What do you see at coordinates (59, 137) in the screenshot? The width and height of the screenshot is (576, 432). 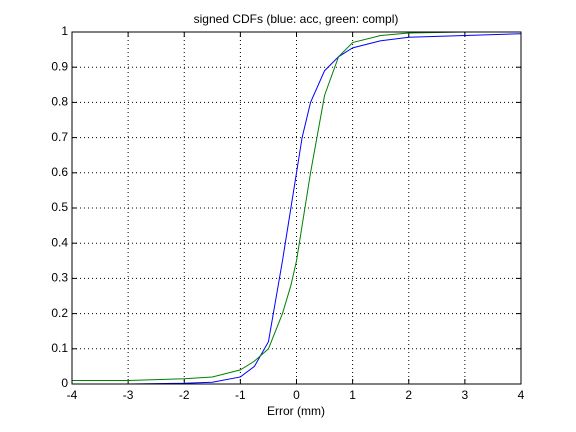 I see `y-tick-label: 0.7` at bounding box center [59, 137].